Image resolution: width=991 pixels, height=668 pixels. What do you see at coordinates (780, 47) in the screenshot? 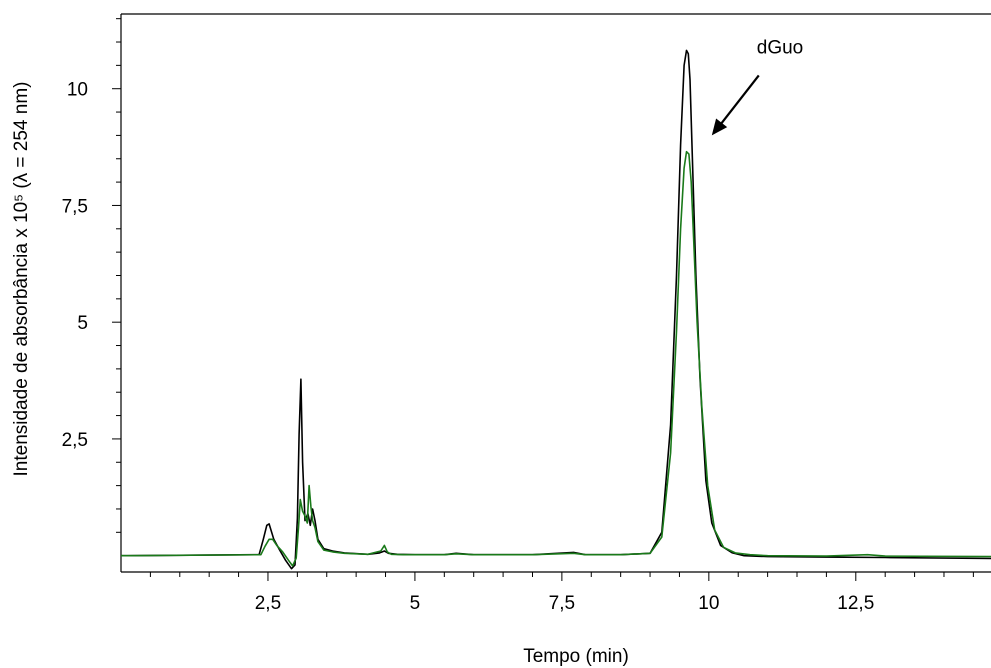
I see `annotation-label-dguo: dGuo` at bounding box center [780, 47].